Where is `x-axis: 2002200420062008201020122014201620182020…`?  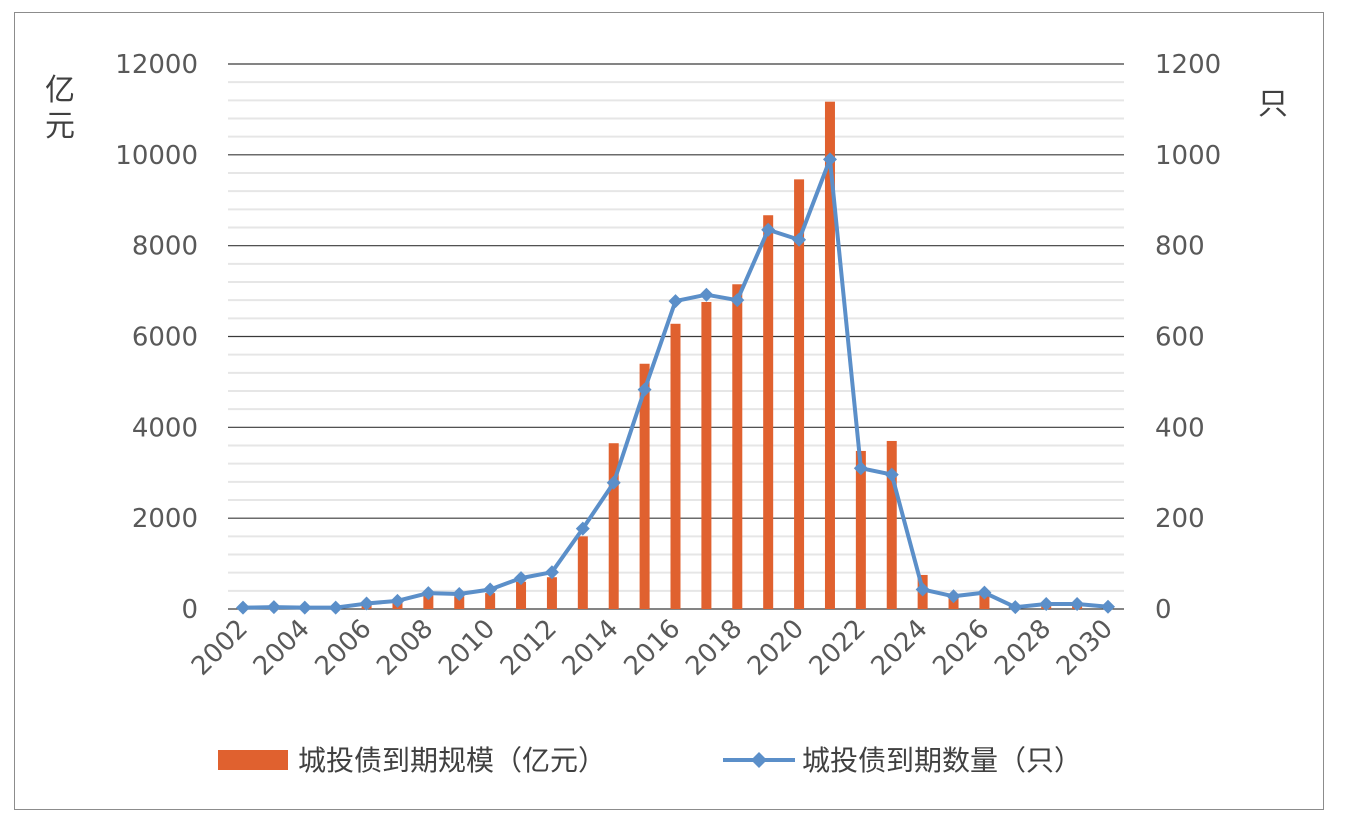
x-axis: 2002200420062008201020122014201620182020… is located at coordinates (652, 648).